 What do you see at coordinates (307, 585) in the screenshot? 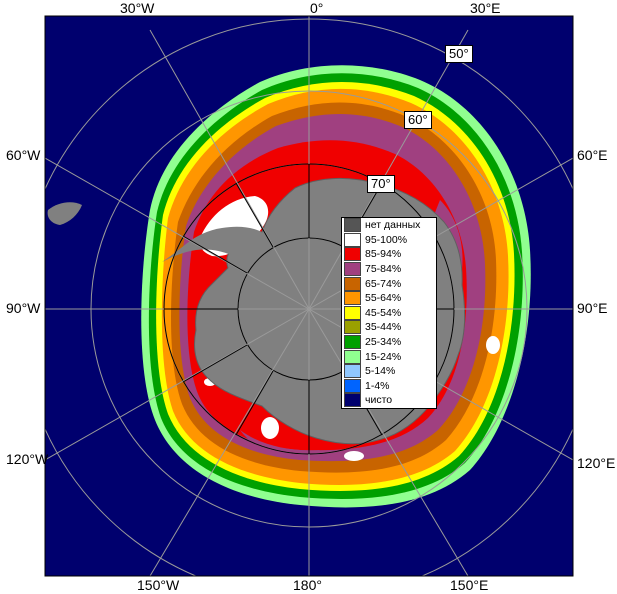
I see `lon-label-180: 180°` at bounding box center [307, 585].